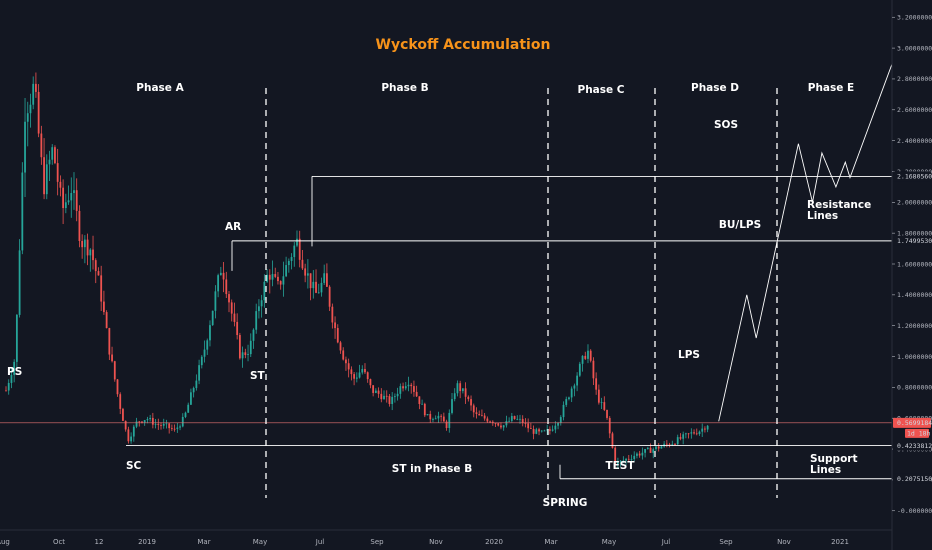  Describe the element at coordinates (59, 542) in the screenshot. I see `x-tick-label: Oct` at that location.